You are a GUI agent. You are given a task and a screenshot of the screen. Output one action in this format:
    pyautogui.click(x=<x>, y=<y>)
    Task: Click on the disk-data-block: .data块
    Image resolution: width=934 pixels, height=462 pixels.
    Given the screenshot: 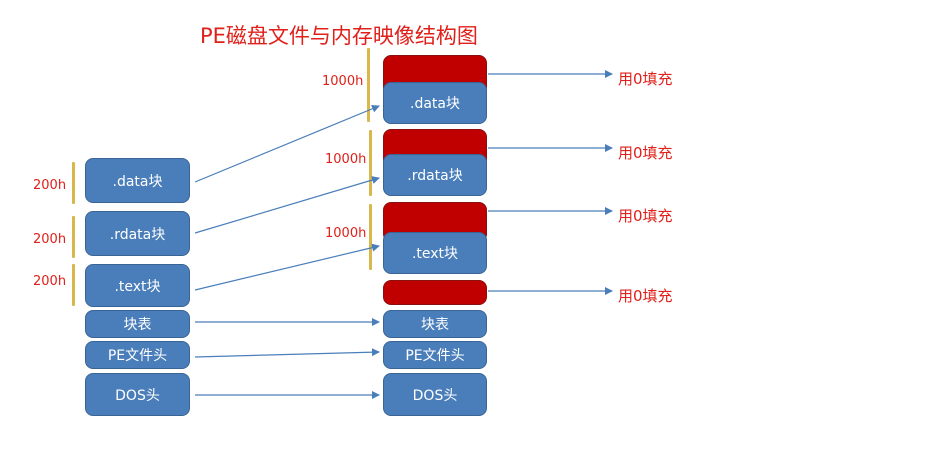 What is the action you would take?
    pyautogui.click(x=137, y=180)
    